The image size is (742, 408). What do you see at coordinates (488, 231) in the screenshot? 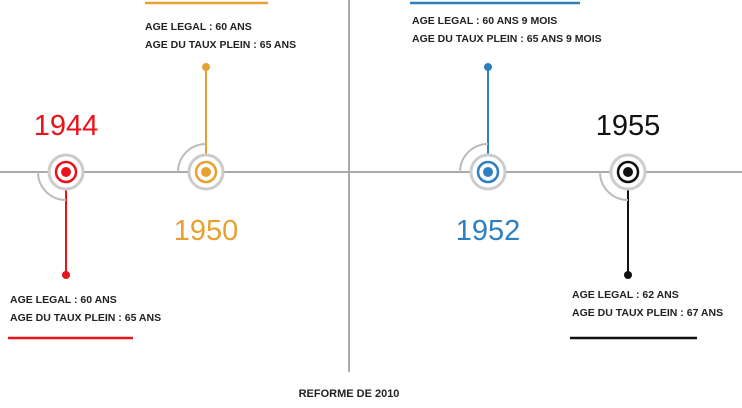
I see `year-label: 1952` at bounding box center [488, 231].